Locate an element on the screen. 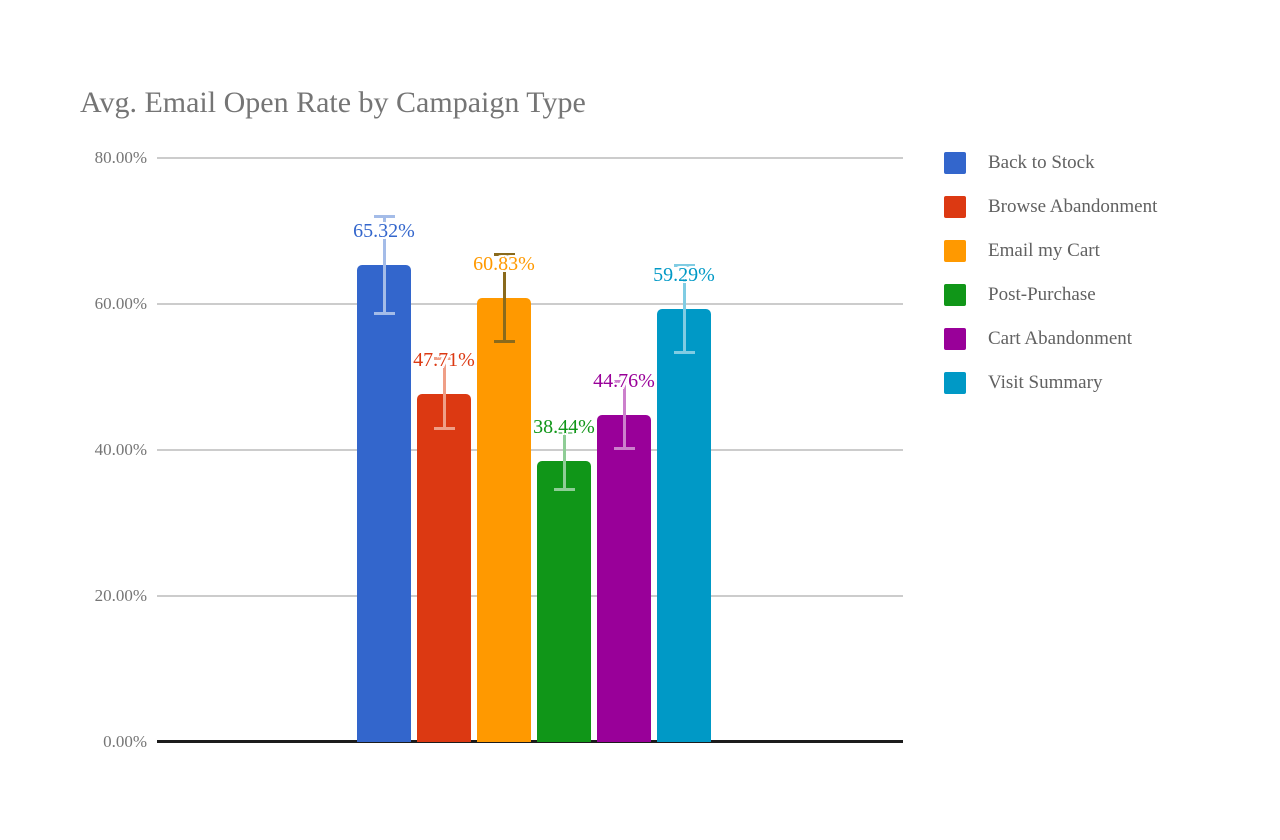  y-axis-tick-label: 40.00% is located at coordinates (120, 449).